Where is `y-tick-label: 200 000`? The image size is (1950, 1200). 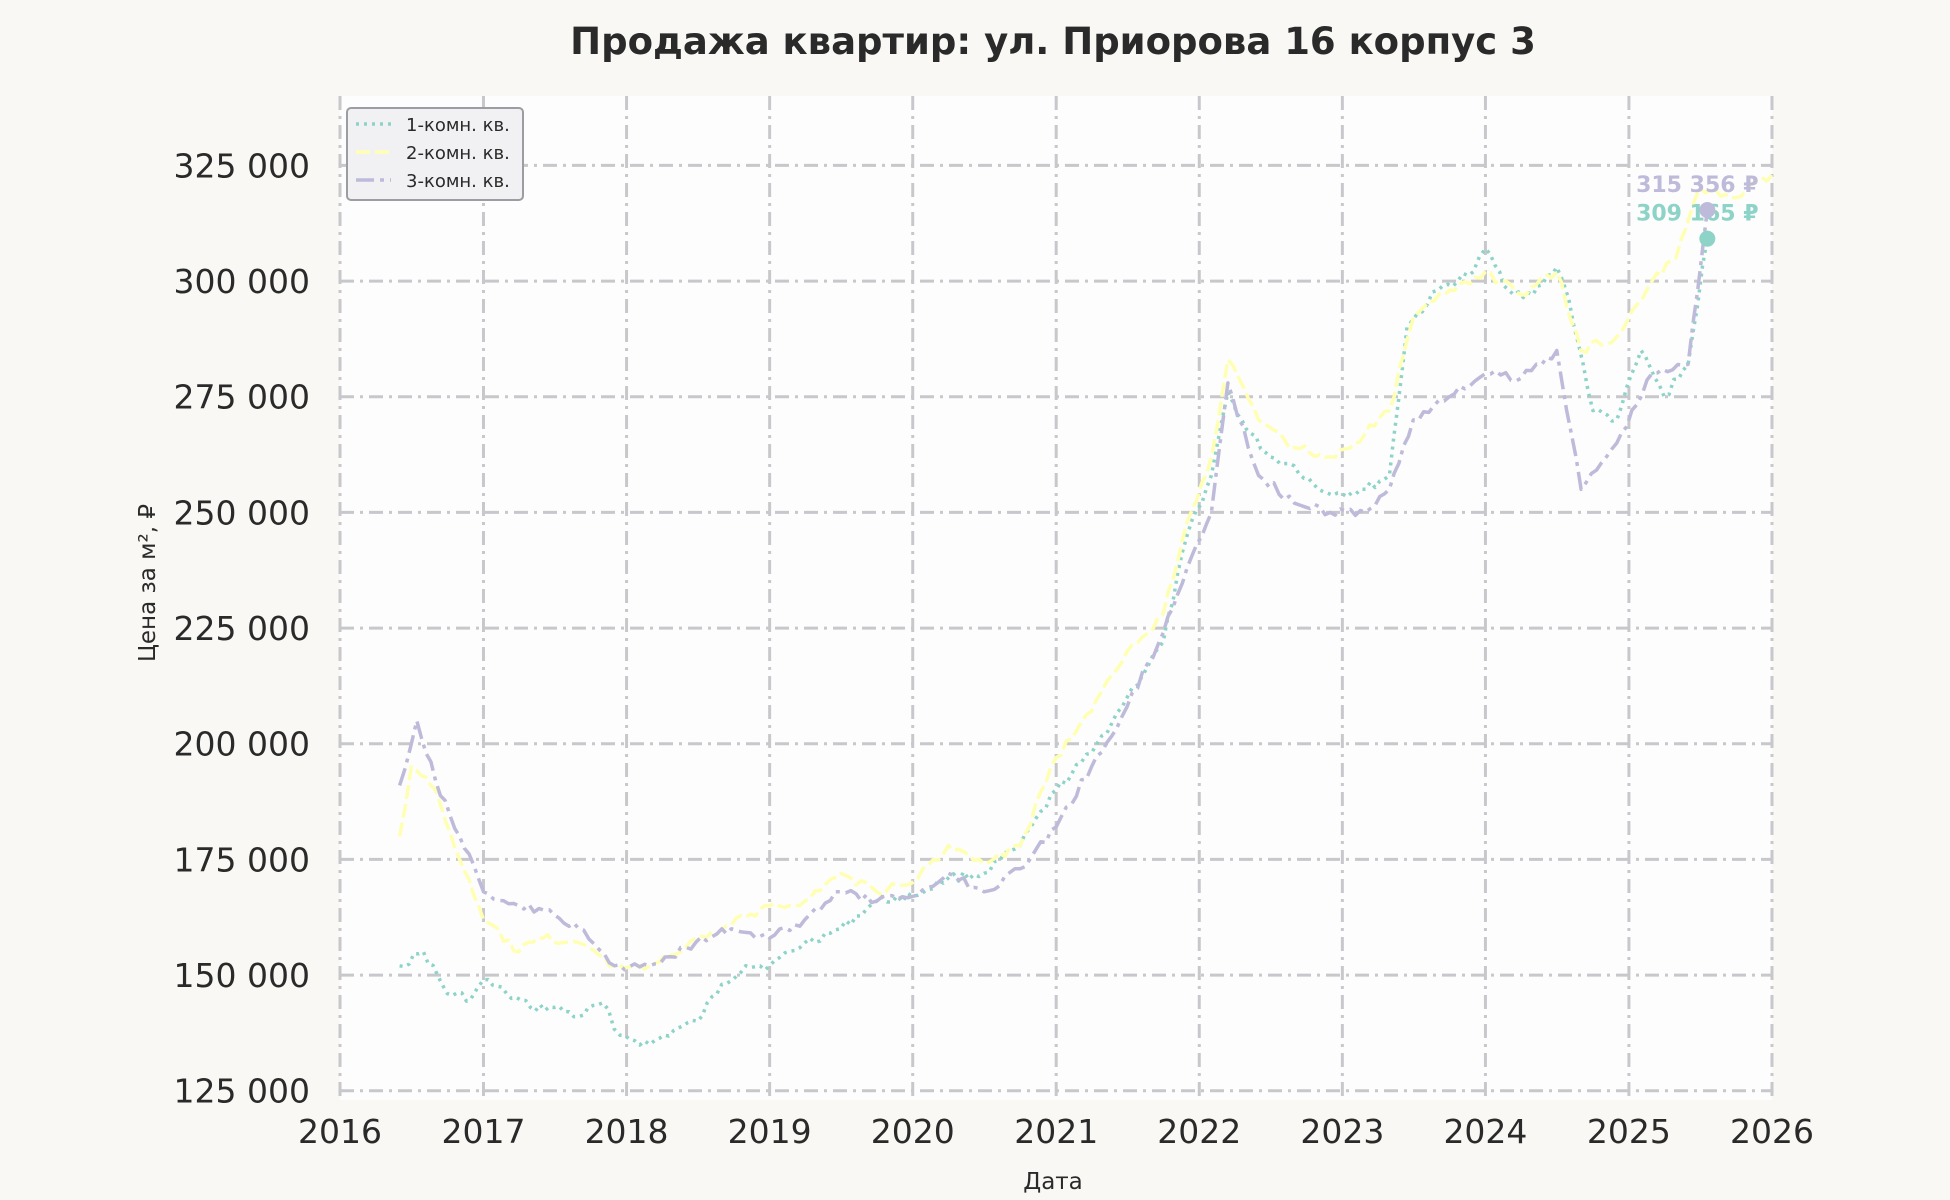 y-tick-label: 200 000 is located at coordinates (242, 744).